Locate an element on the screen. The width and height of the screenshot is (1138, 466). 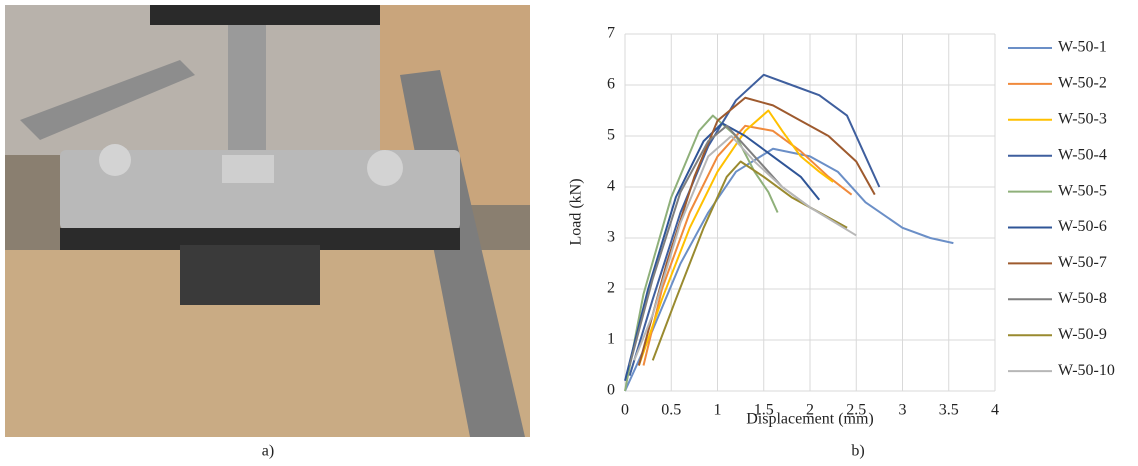
legend-label: W-50-3 is located at coordinates (1082, 118).